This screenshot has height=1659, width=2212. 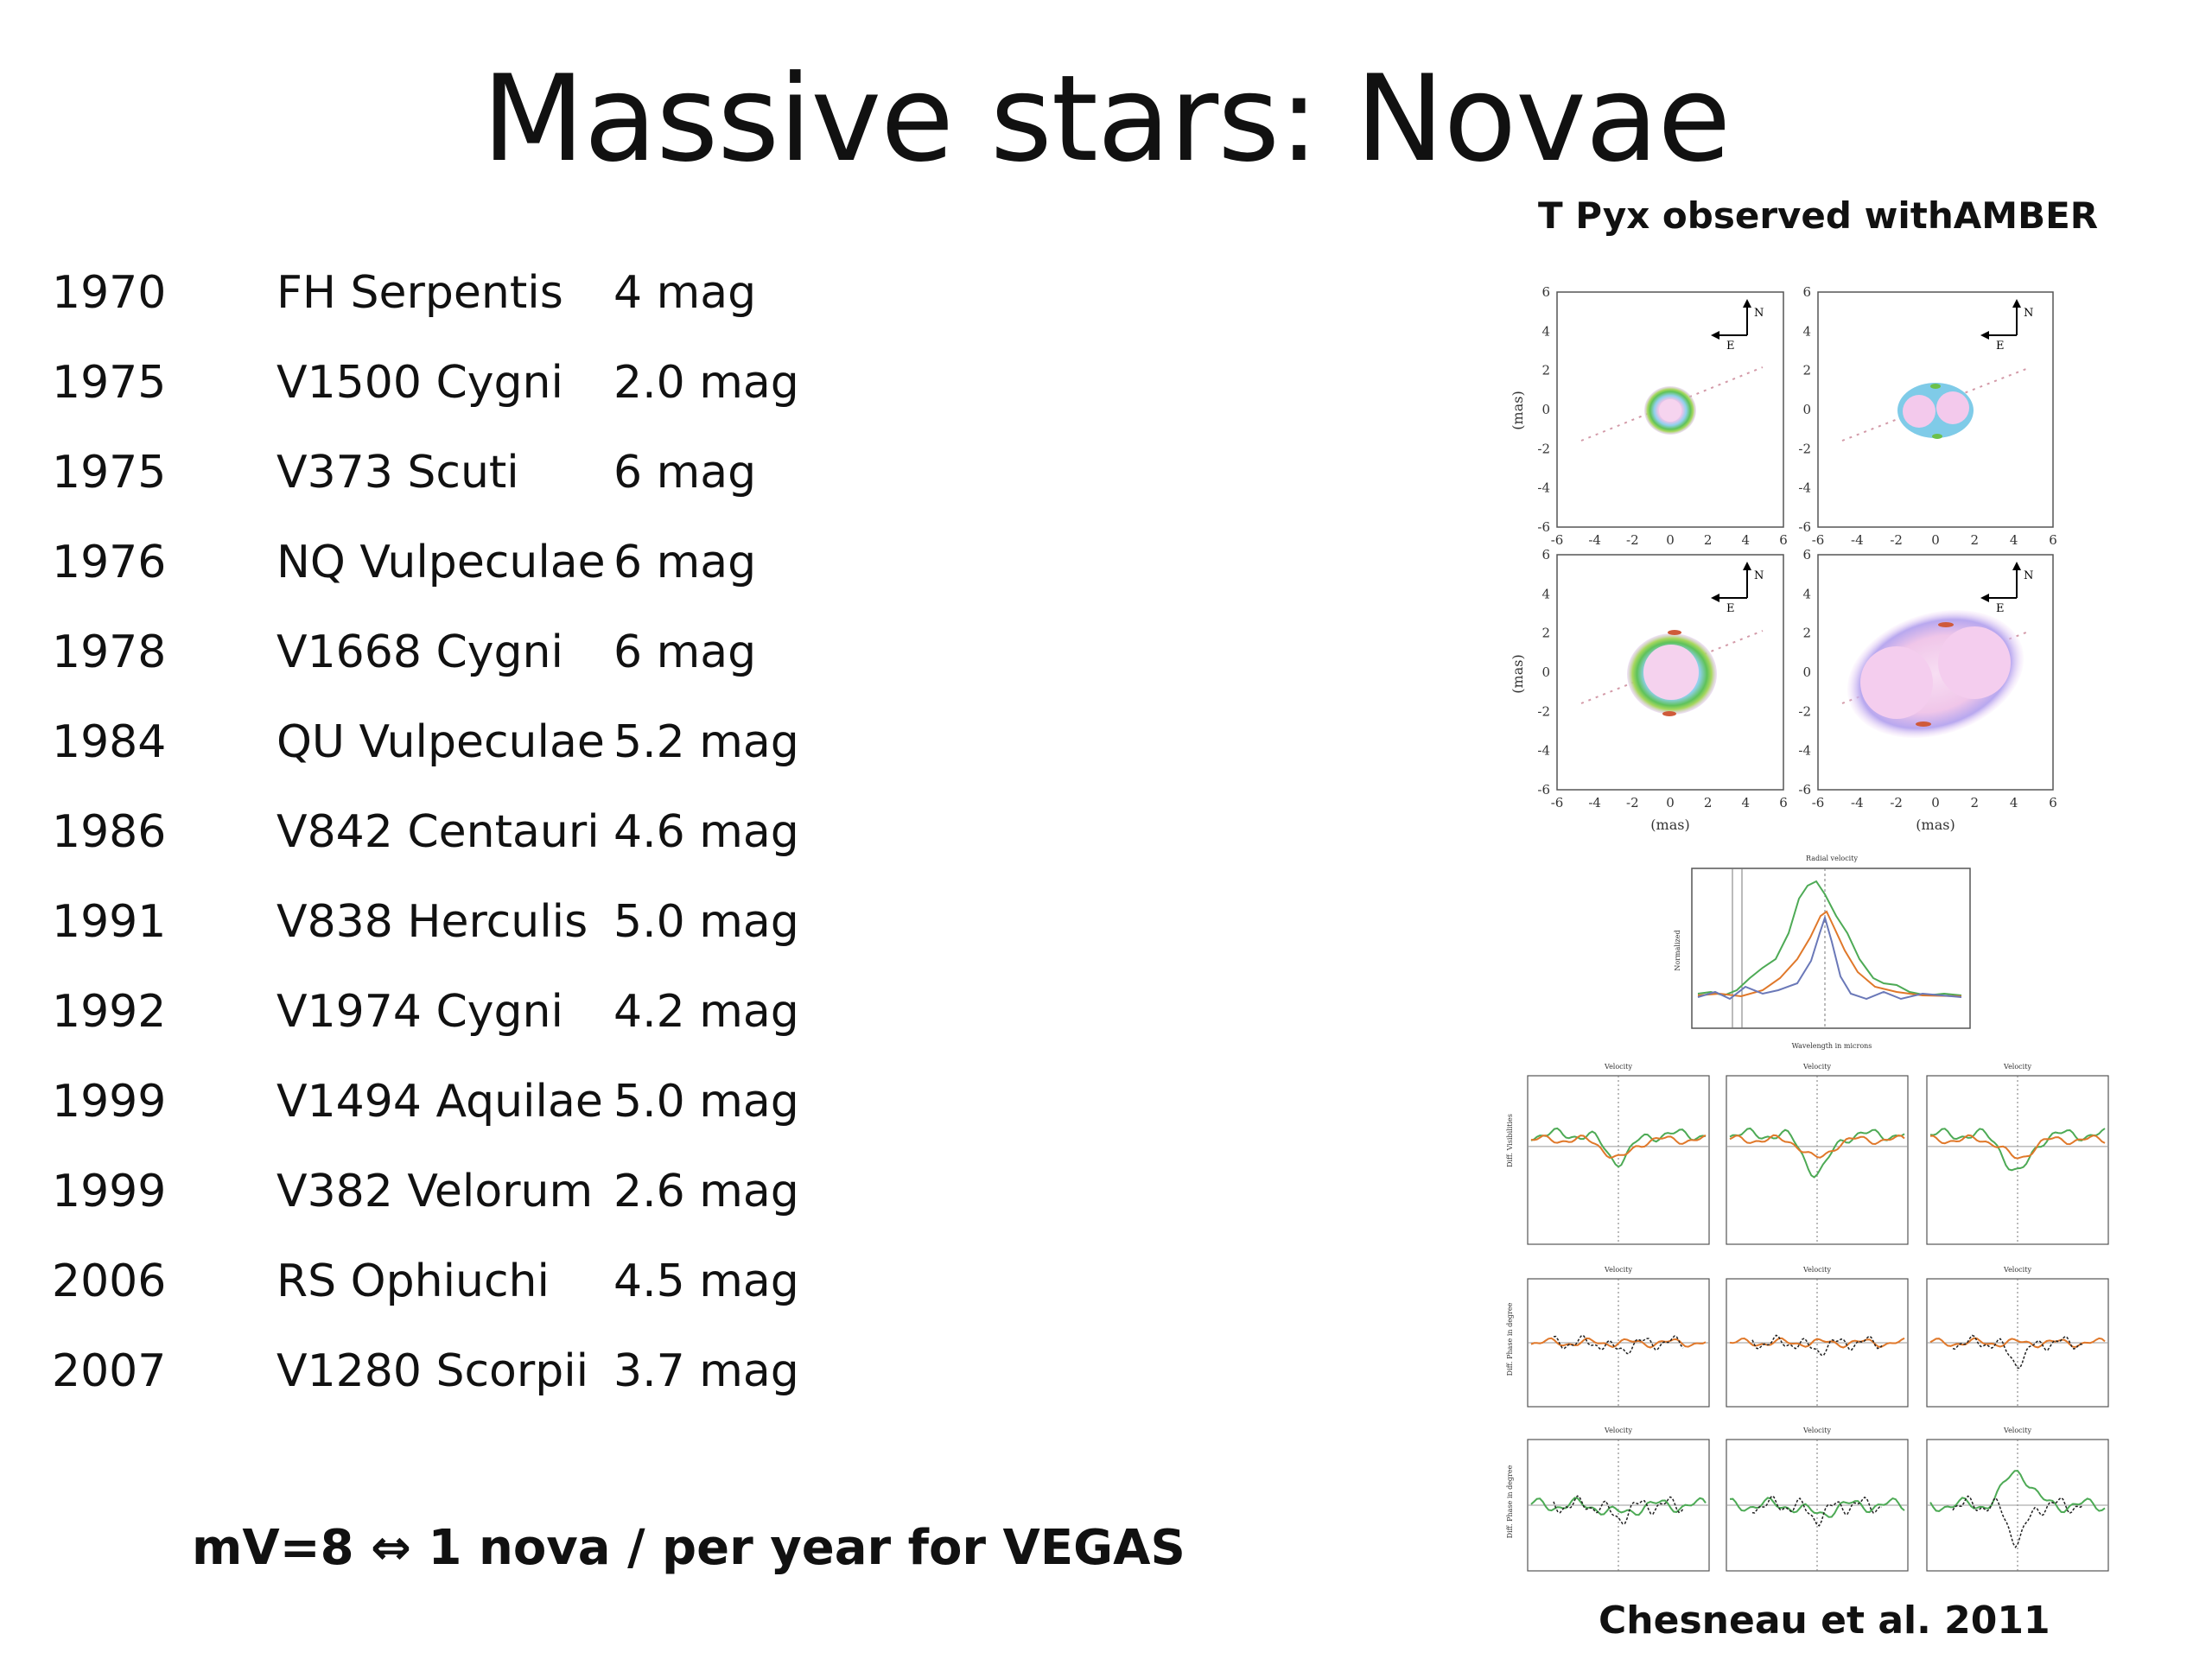 What do you see at coordinates (1824, 1621) in the screenshot?
I see `figure-citation: Chesneau et al. 2011` at bounding box center [1824, 1621].